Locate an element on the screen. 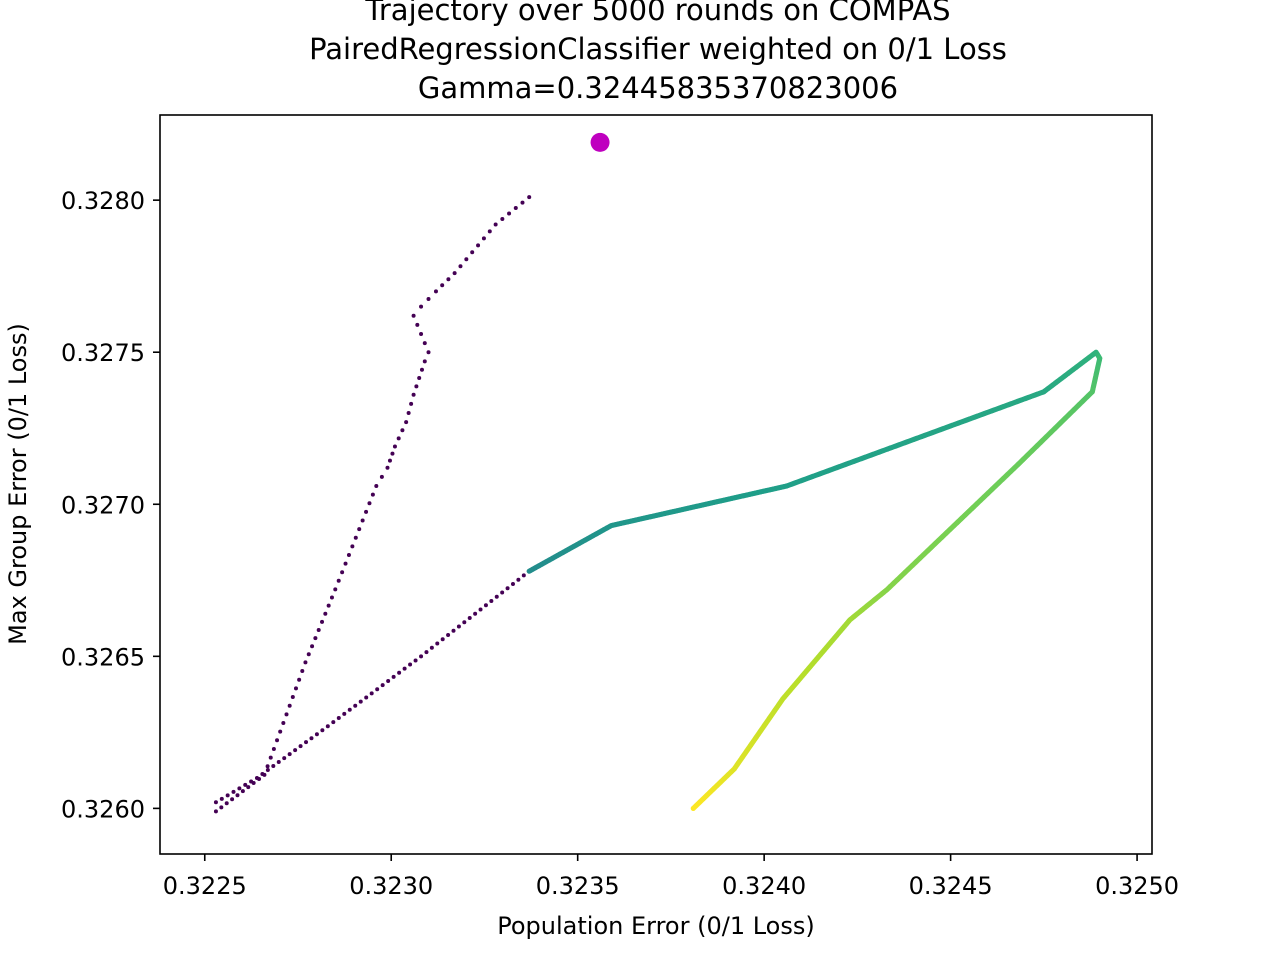 The height and width of the screenshot is (960, 1280). y-axis-ticks: 0.3260 0.3265 0.3270 0.3275 0.3280 is located at coordinates (110, 505).